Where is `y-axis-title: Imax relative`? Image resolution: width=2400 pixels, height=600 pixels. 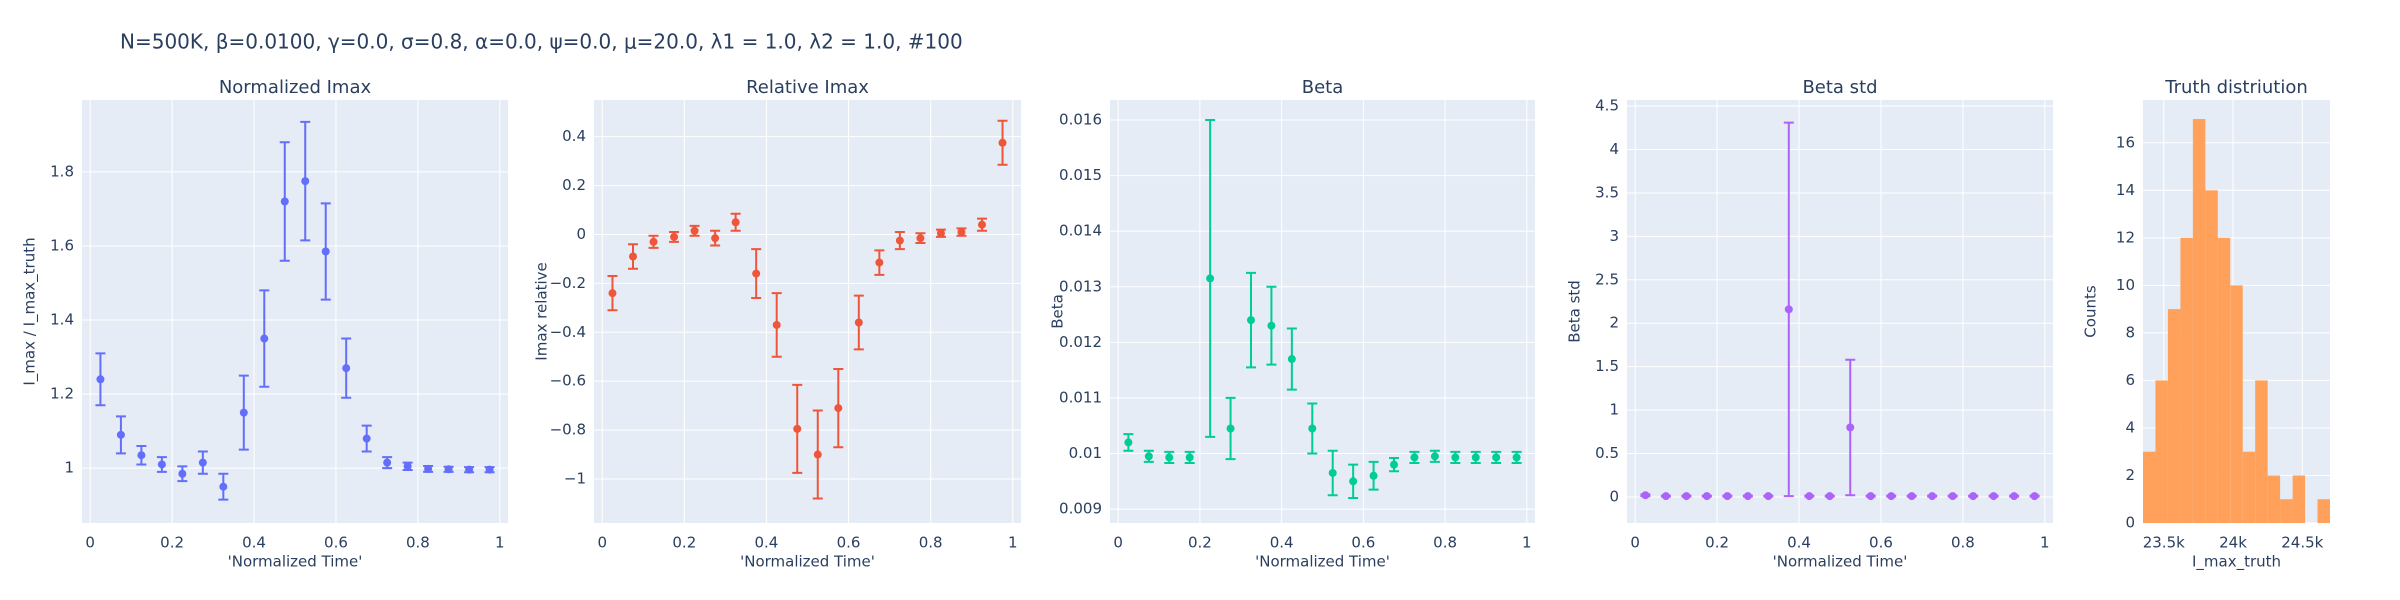 y-axis-title: Imax relative is located at coordinates (542, 311).